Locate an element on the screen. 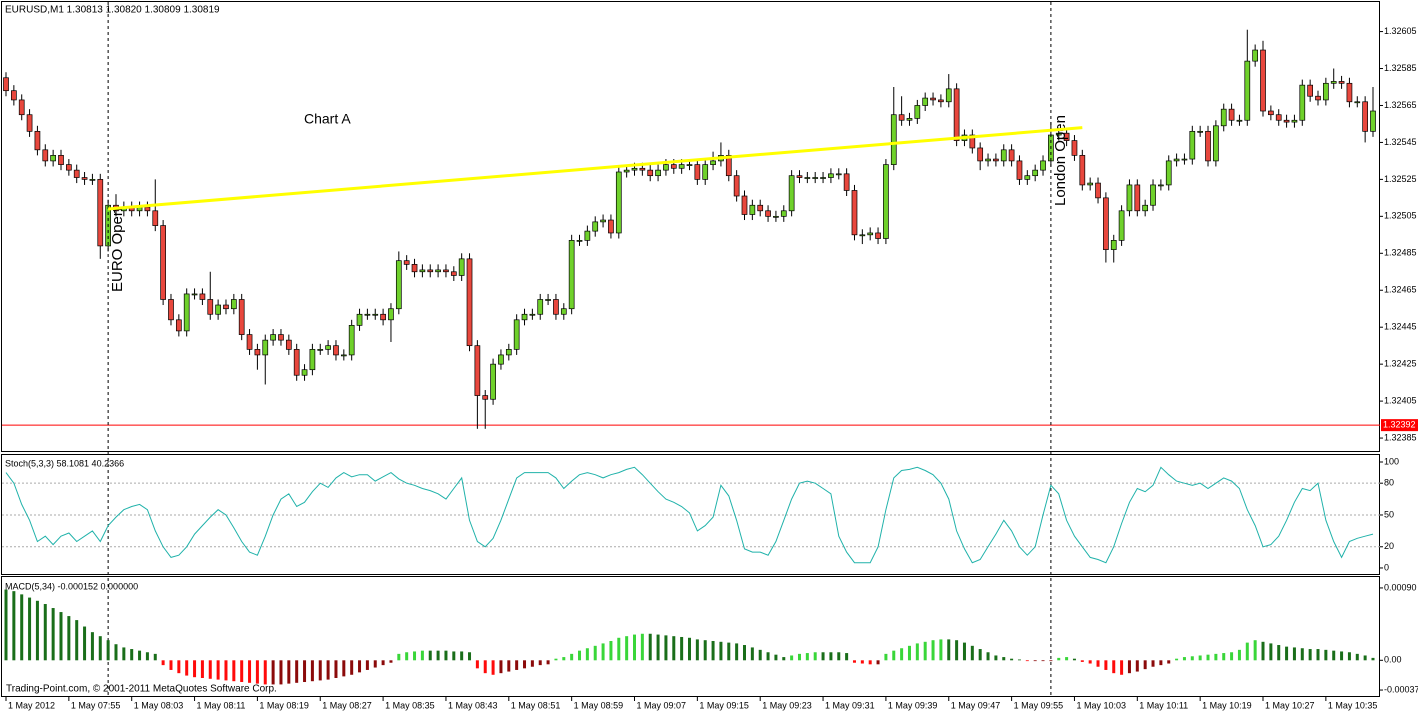 This screenshot has width=1418, height=714. x-tick-label: 1 May 09:47 is located at coordinates (976, 705).